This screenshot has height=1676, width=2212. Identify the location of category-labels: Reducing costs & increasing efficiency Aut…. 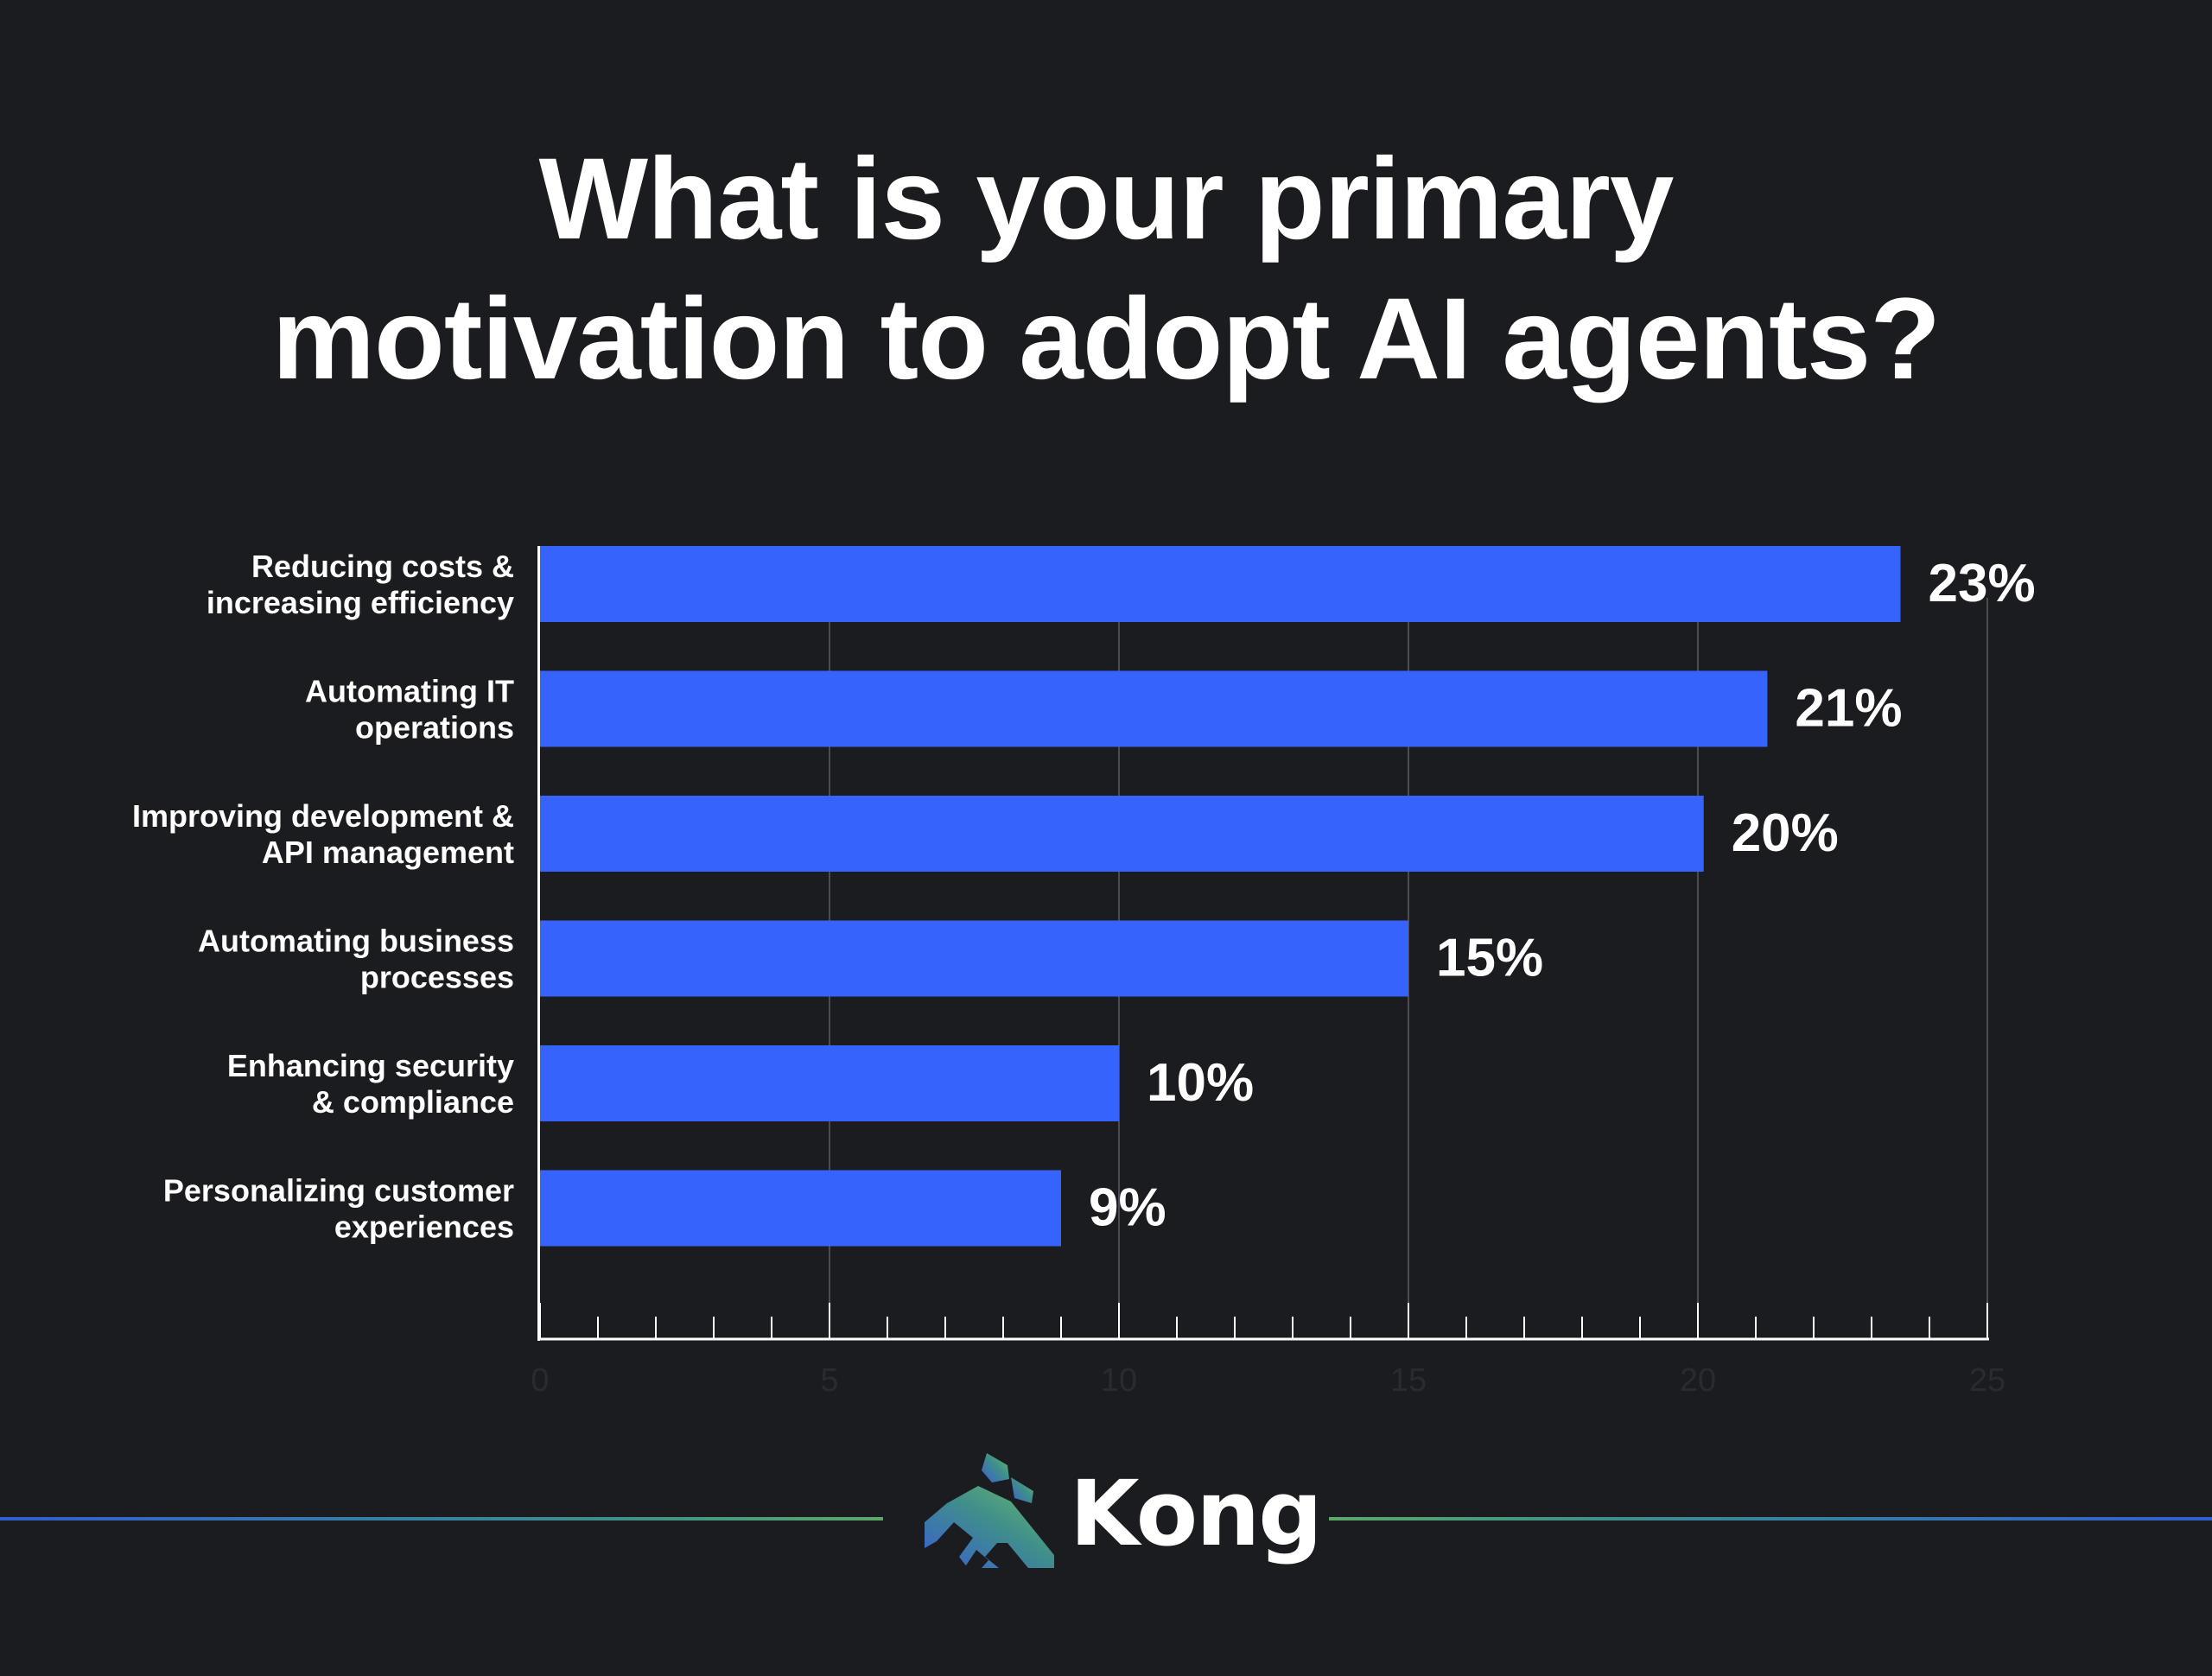
(323, 897).